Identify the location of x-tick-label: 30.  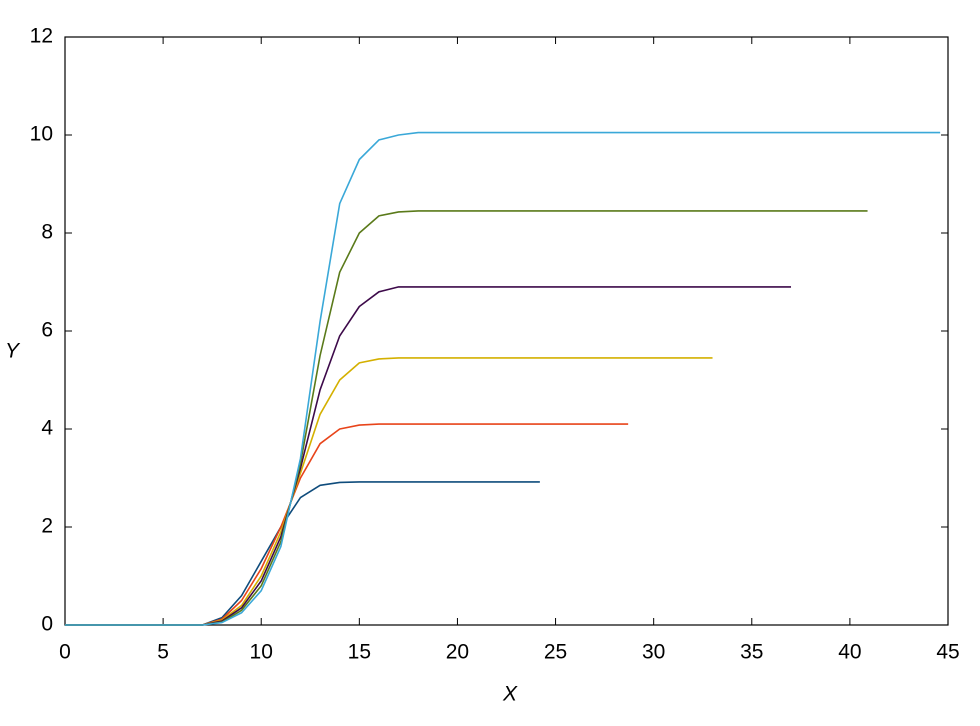
(653, 652).